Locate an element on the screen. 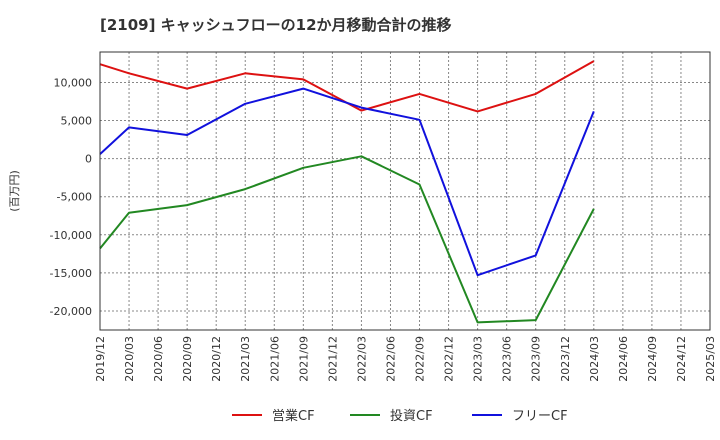 Image resolution: width=720 pixels, height=440 pixels. y-tick-label: 0 is located at coordinates (88, 159).